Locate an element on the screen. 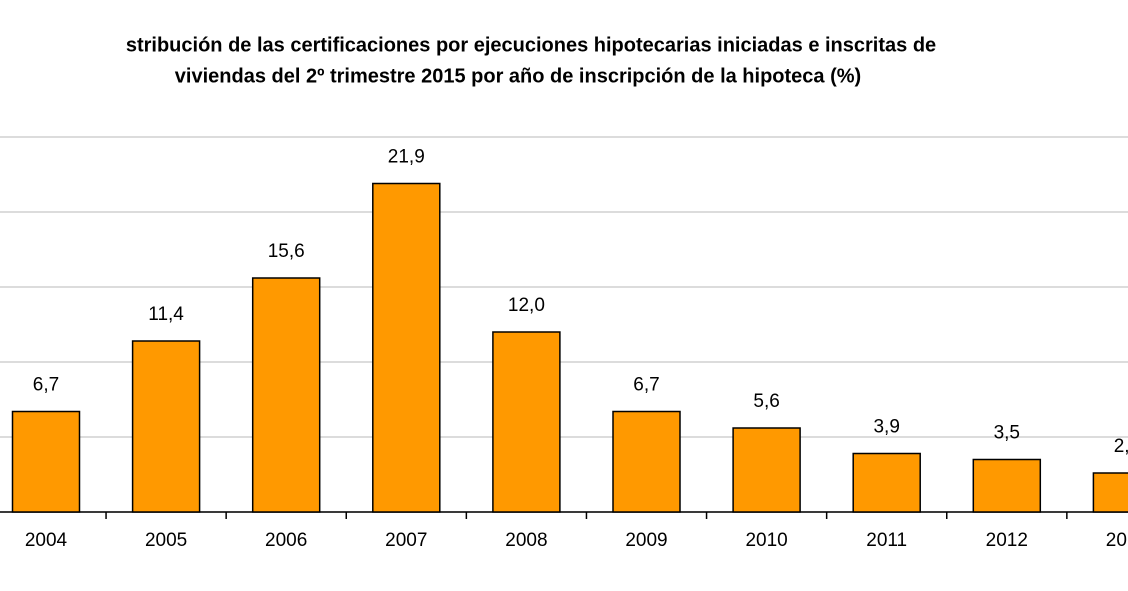  x-tick-label: 2011 is located at coordinates (886, 540).